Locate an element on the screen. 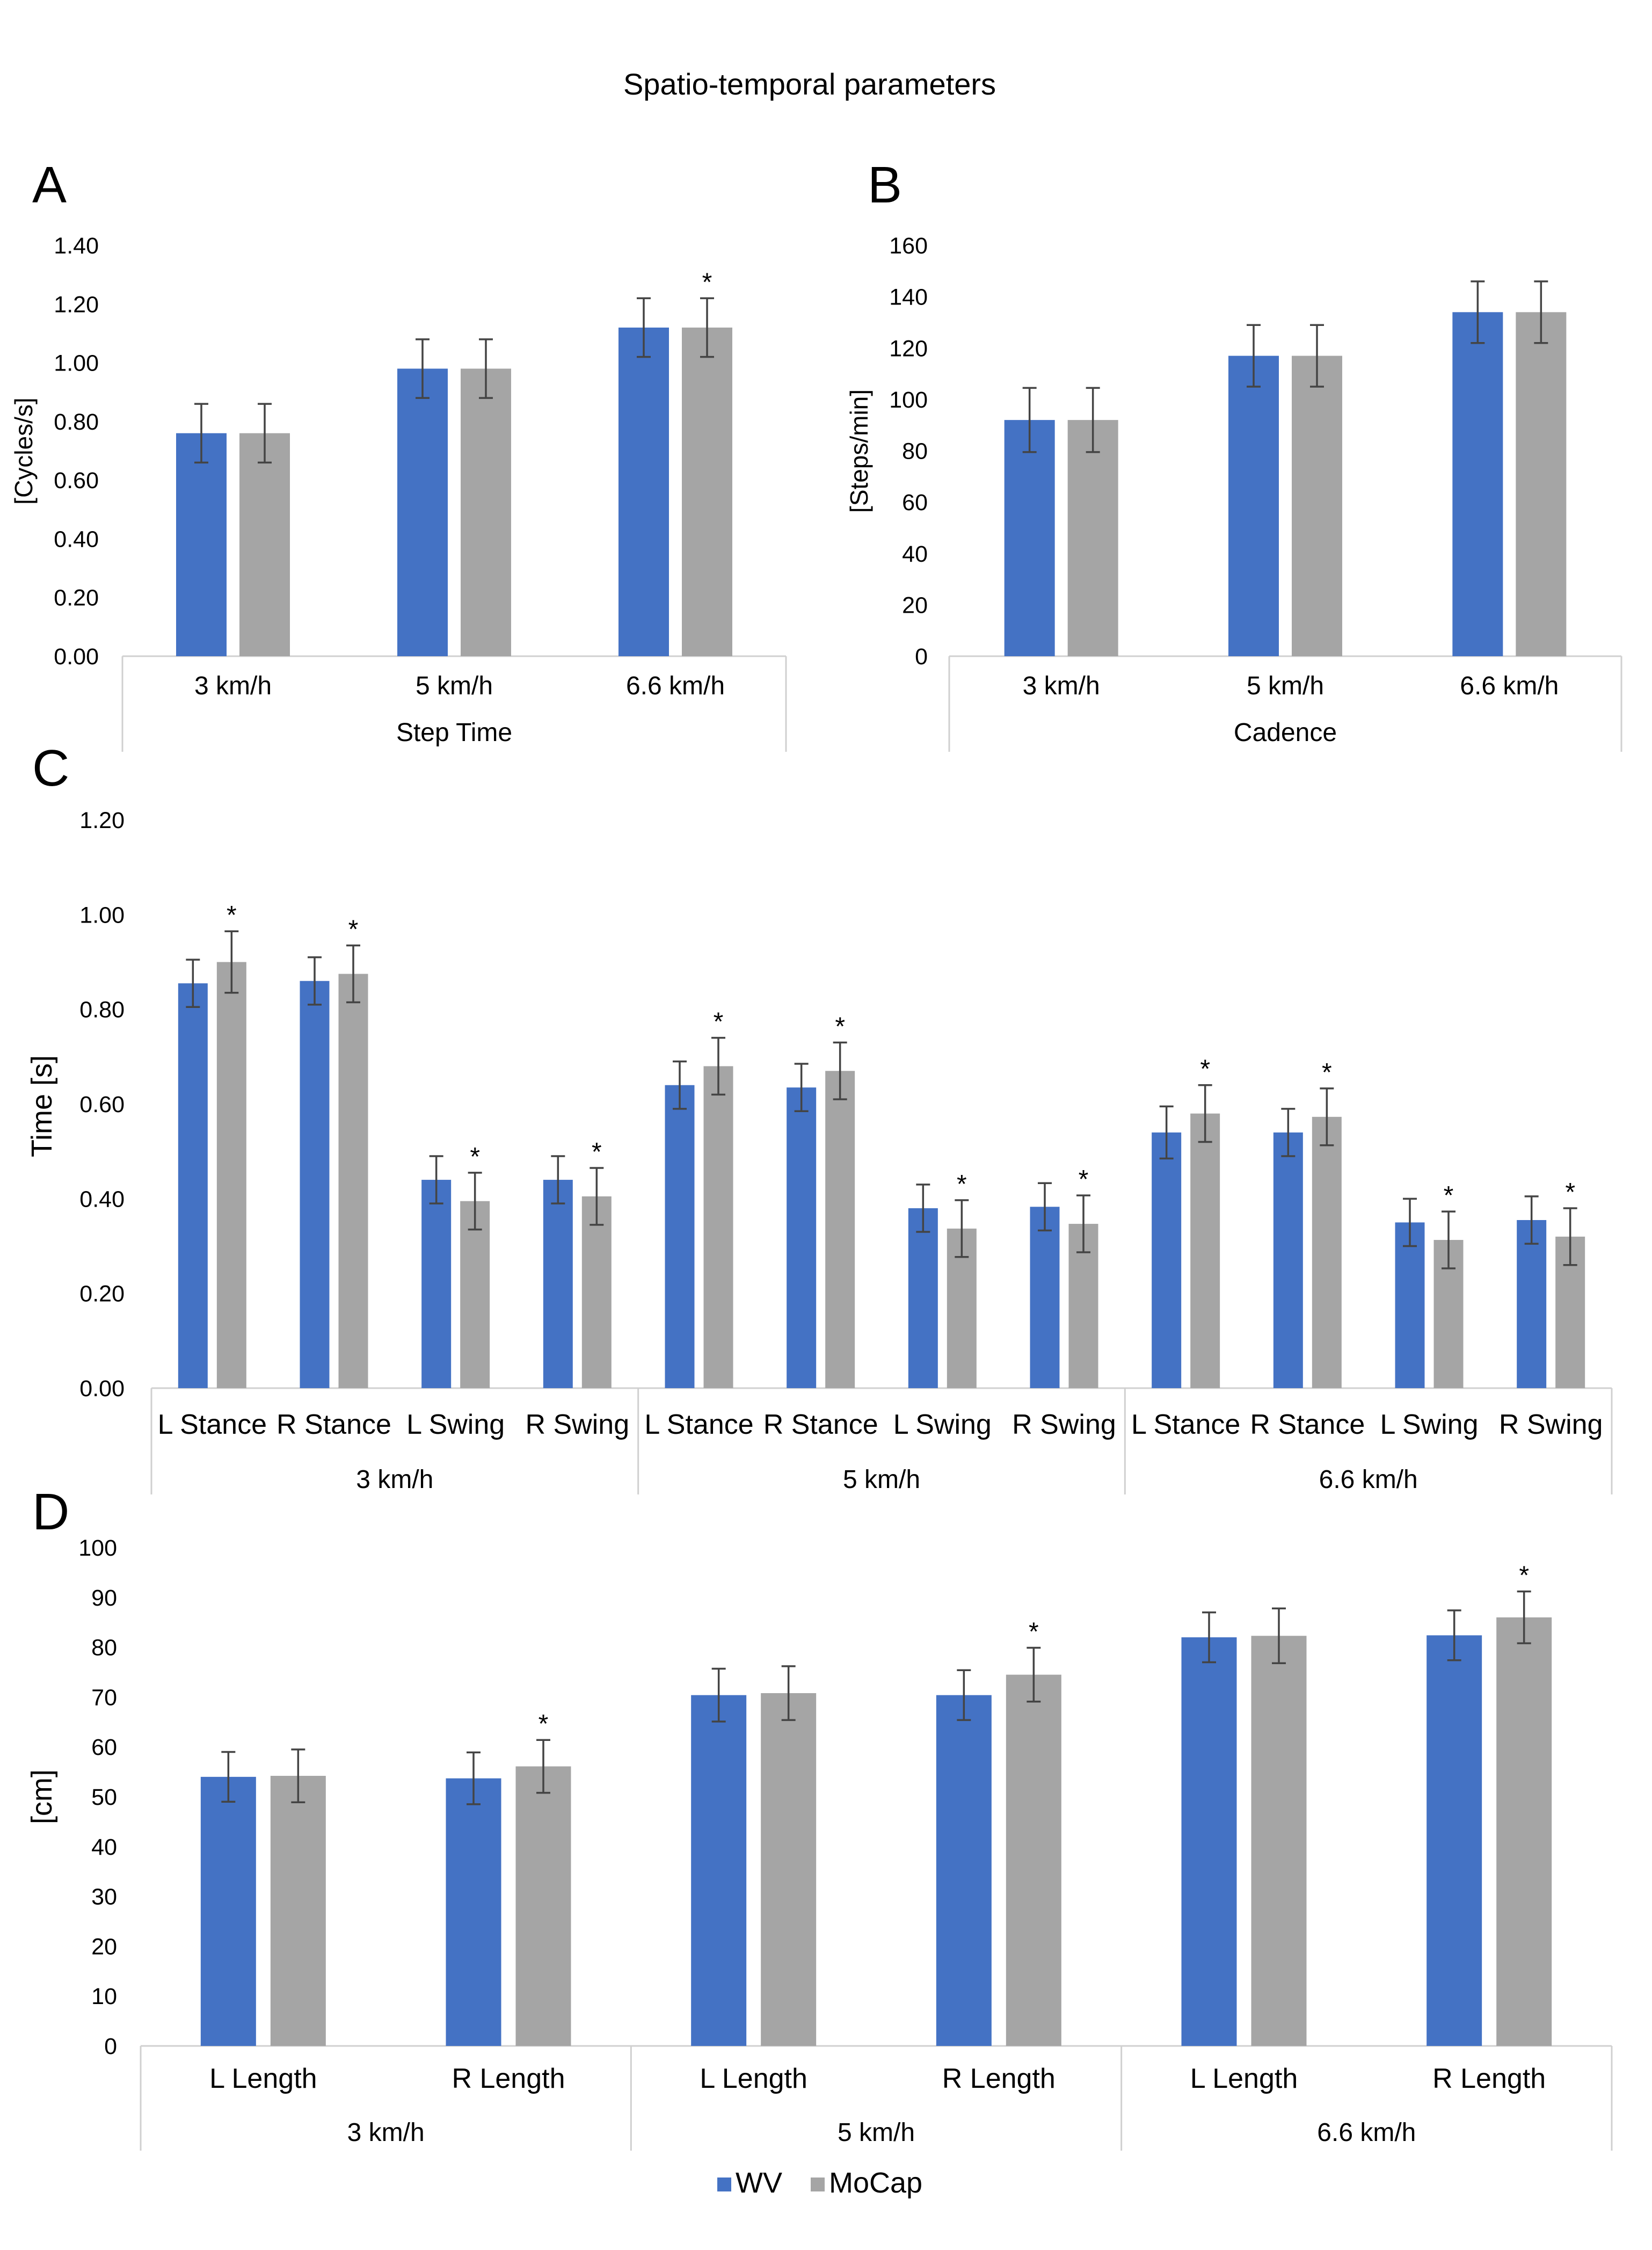 The image size is (1652, 2250). y-tick-label: 40 is located at coordinates (915, 554).